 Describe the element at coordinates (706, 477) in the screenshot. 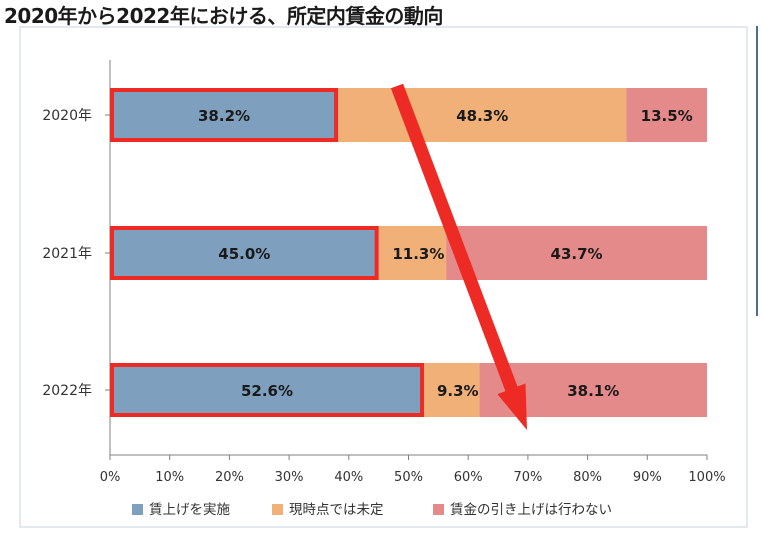

I see `x-tick-label: 100%` at that location.